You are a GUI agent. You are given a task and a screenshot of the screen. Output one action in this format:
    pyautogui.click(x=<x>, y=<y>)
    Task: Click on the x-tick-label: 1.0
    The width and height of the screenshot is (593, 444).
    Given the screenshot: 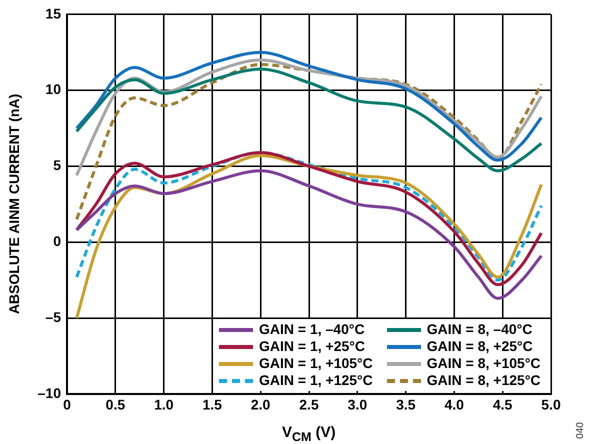 What is the action you would take?
    pyautogui.click(x=164, y=404)
    